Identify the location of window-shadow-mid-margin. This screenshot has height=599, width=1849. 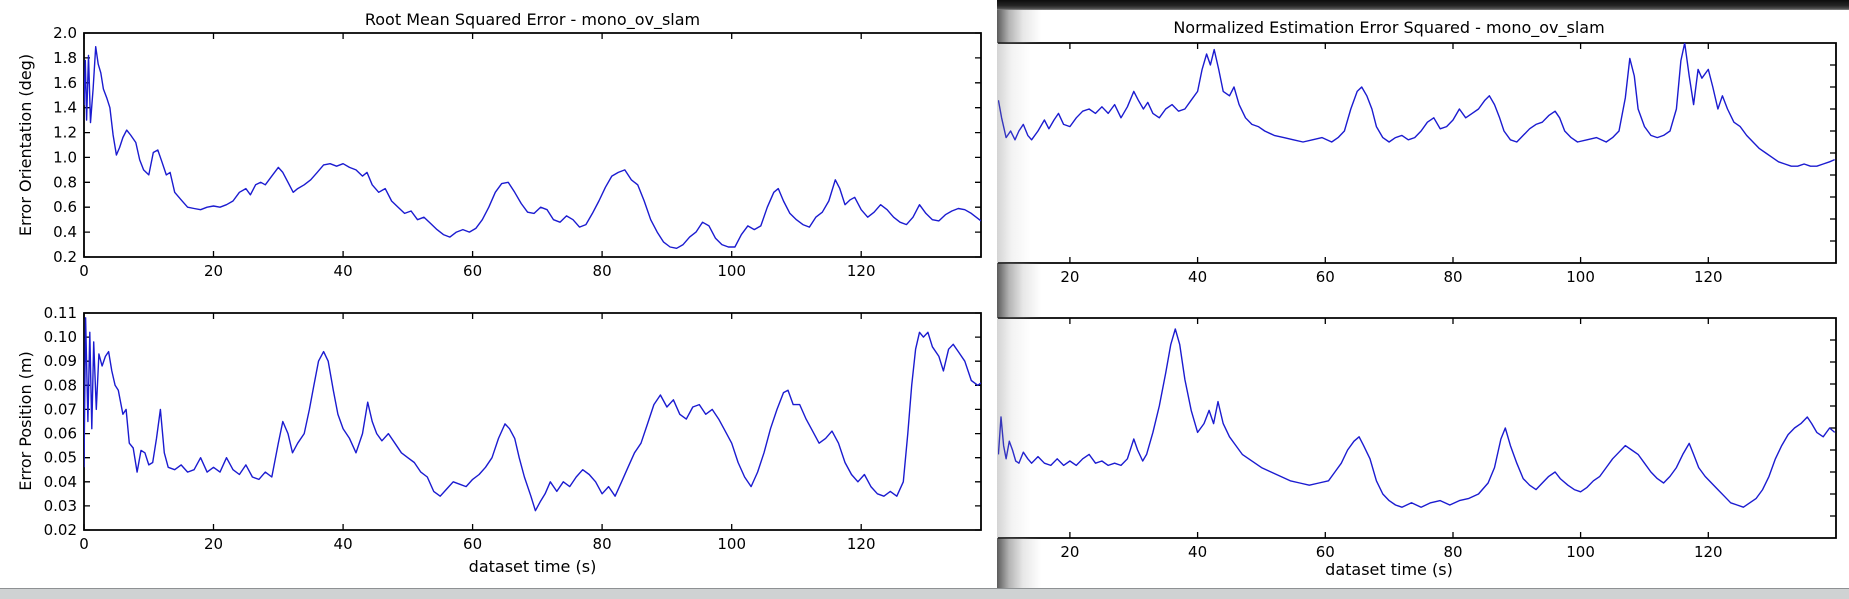
(1019, 290).